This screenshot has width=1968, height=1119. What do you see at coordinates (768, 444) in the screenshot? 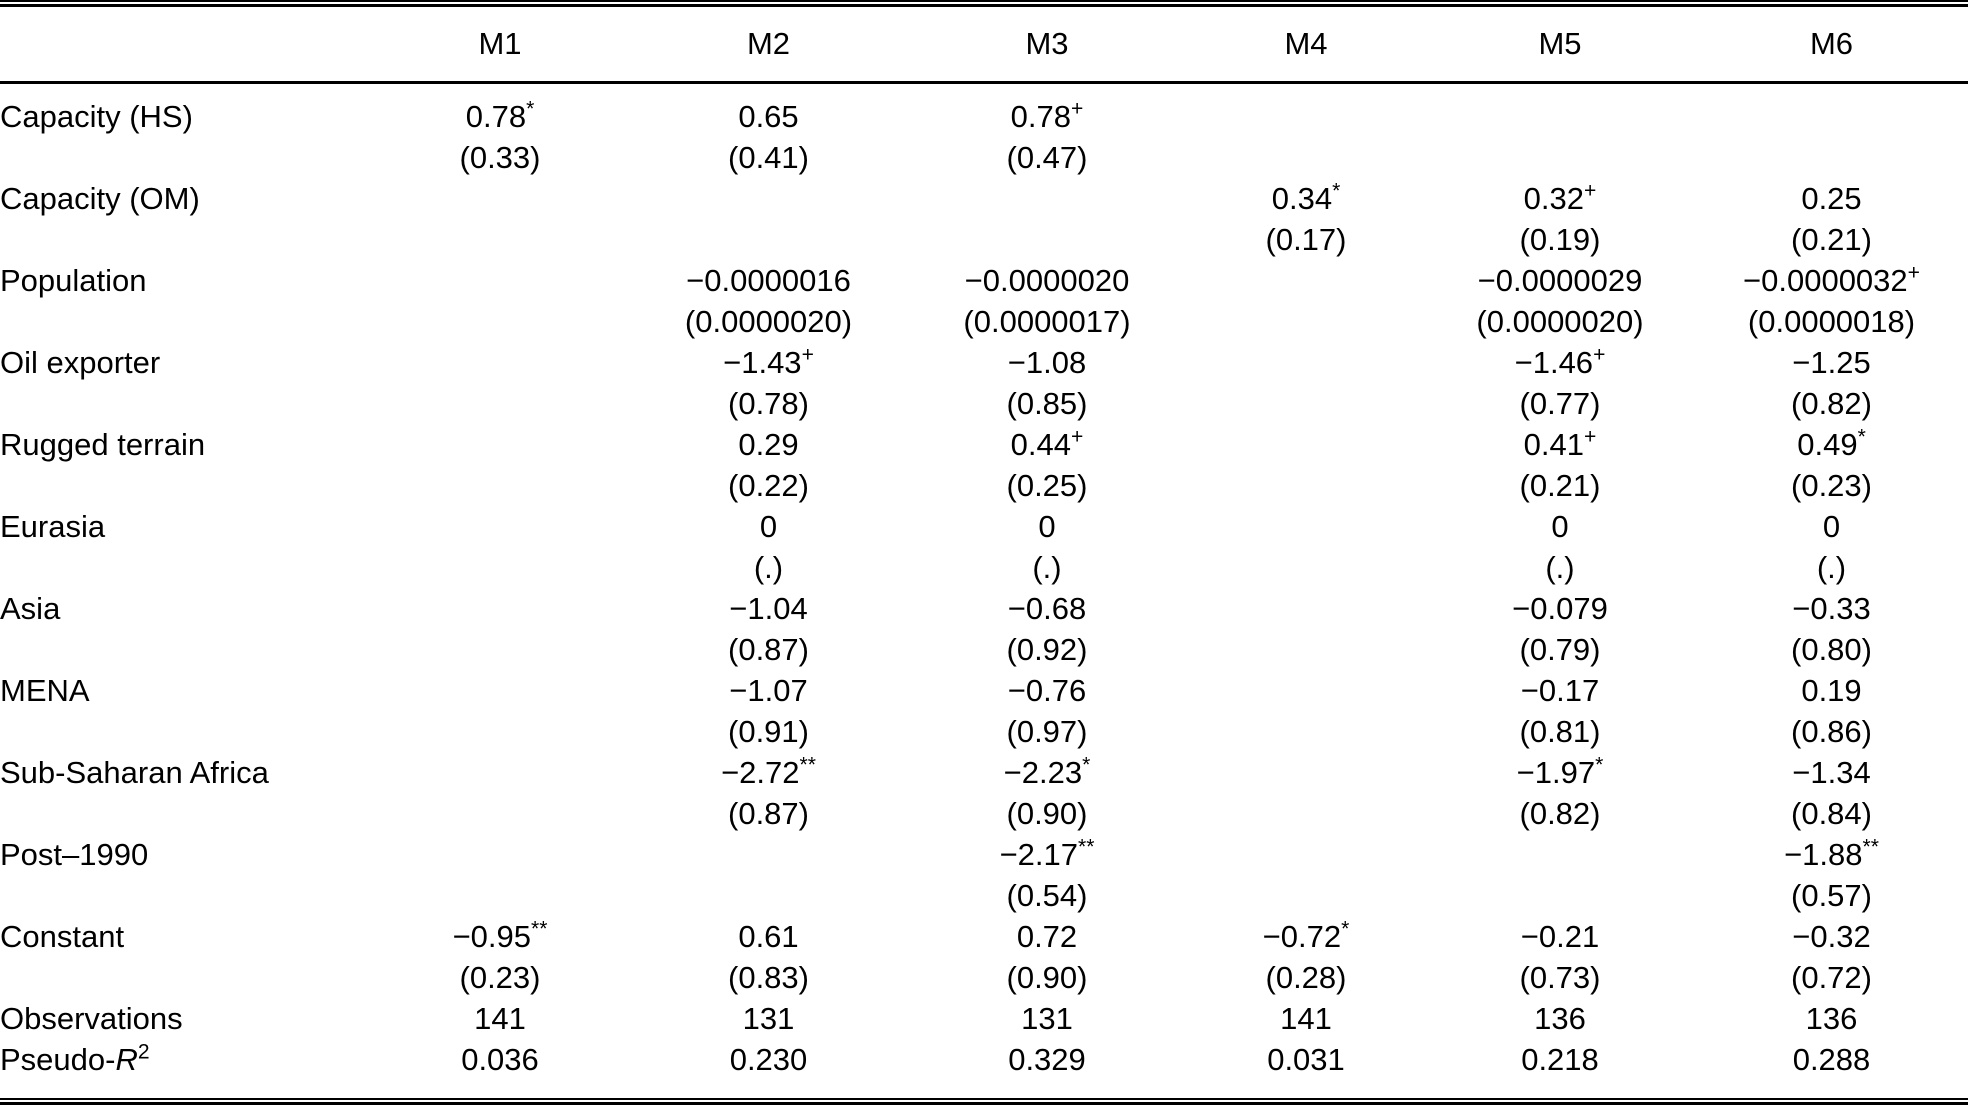
I see `coefficient-value: 0.29` at bounding box center [768, 444].